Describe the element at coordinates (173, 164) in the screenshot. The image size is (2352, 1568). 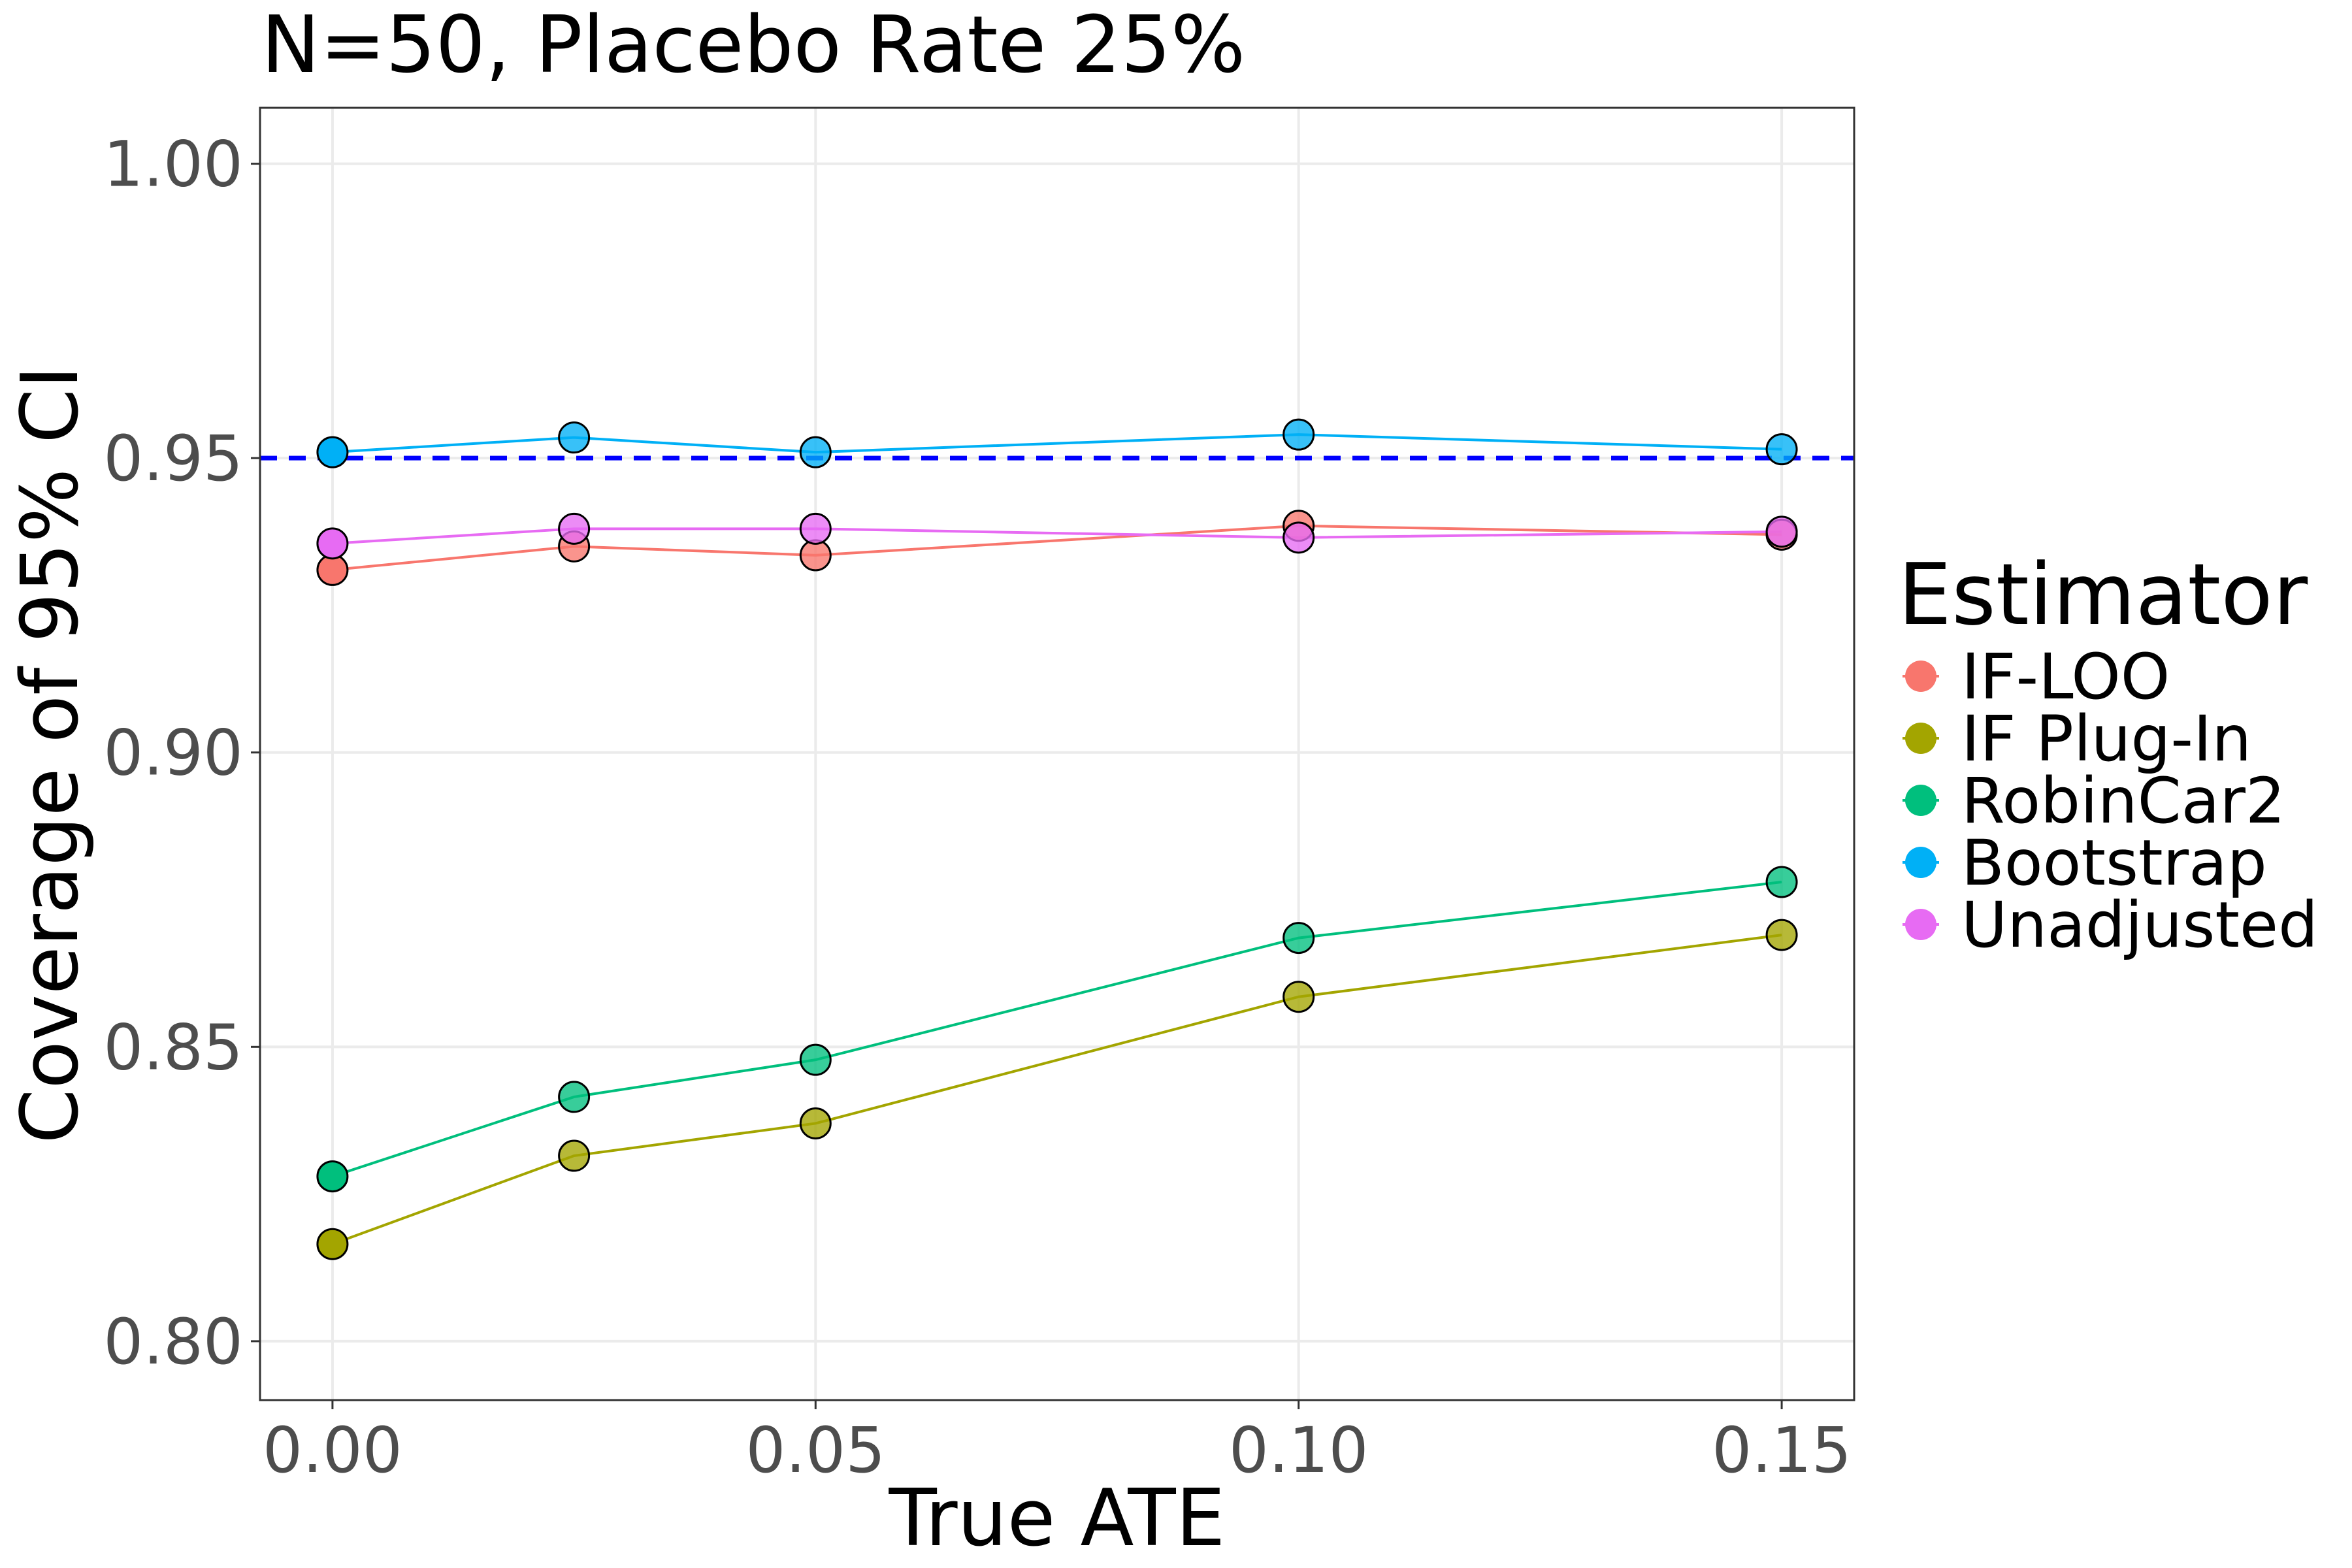
I see `y-tick-label-4: 1.00` at that location.